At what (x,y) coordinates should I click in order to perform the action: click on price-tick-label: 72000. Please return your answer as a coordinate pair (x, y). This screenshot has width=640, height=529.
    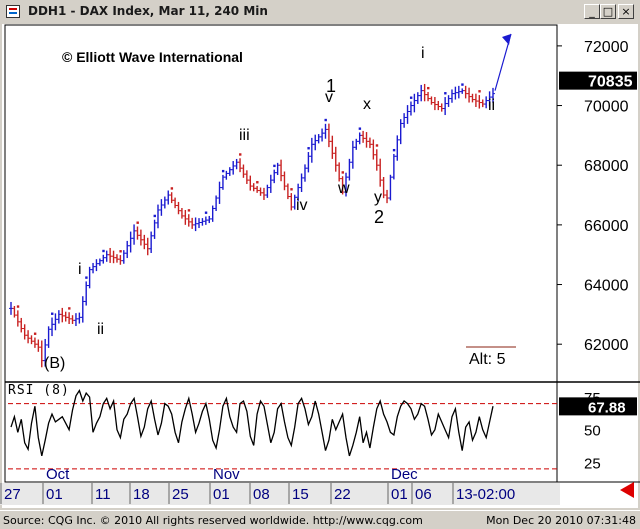
    Looking at the image, I should click on (606, 47).